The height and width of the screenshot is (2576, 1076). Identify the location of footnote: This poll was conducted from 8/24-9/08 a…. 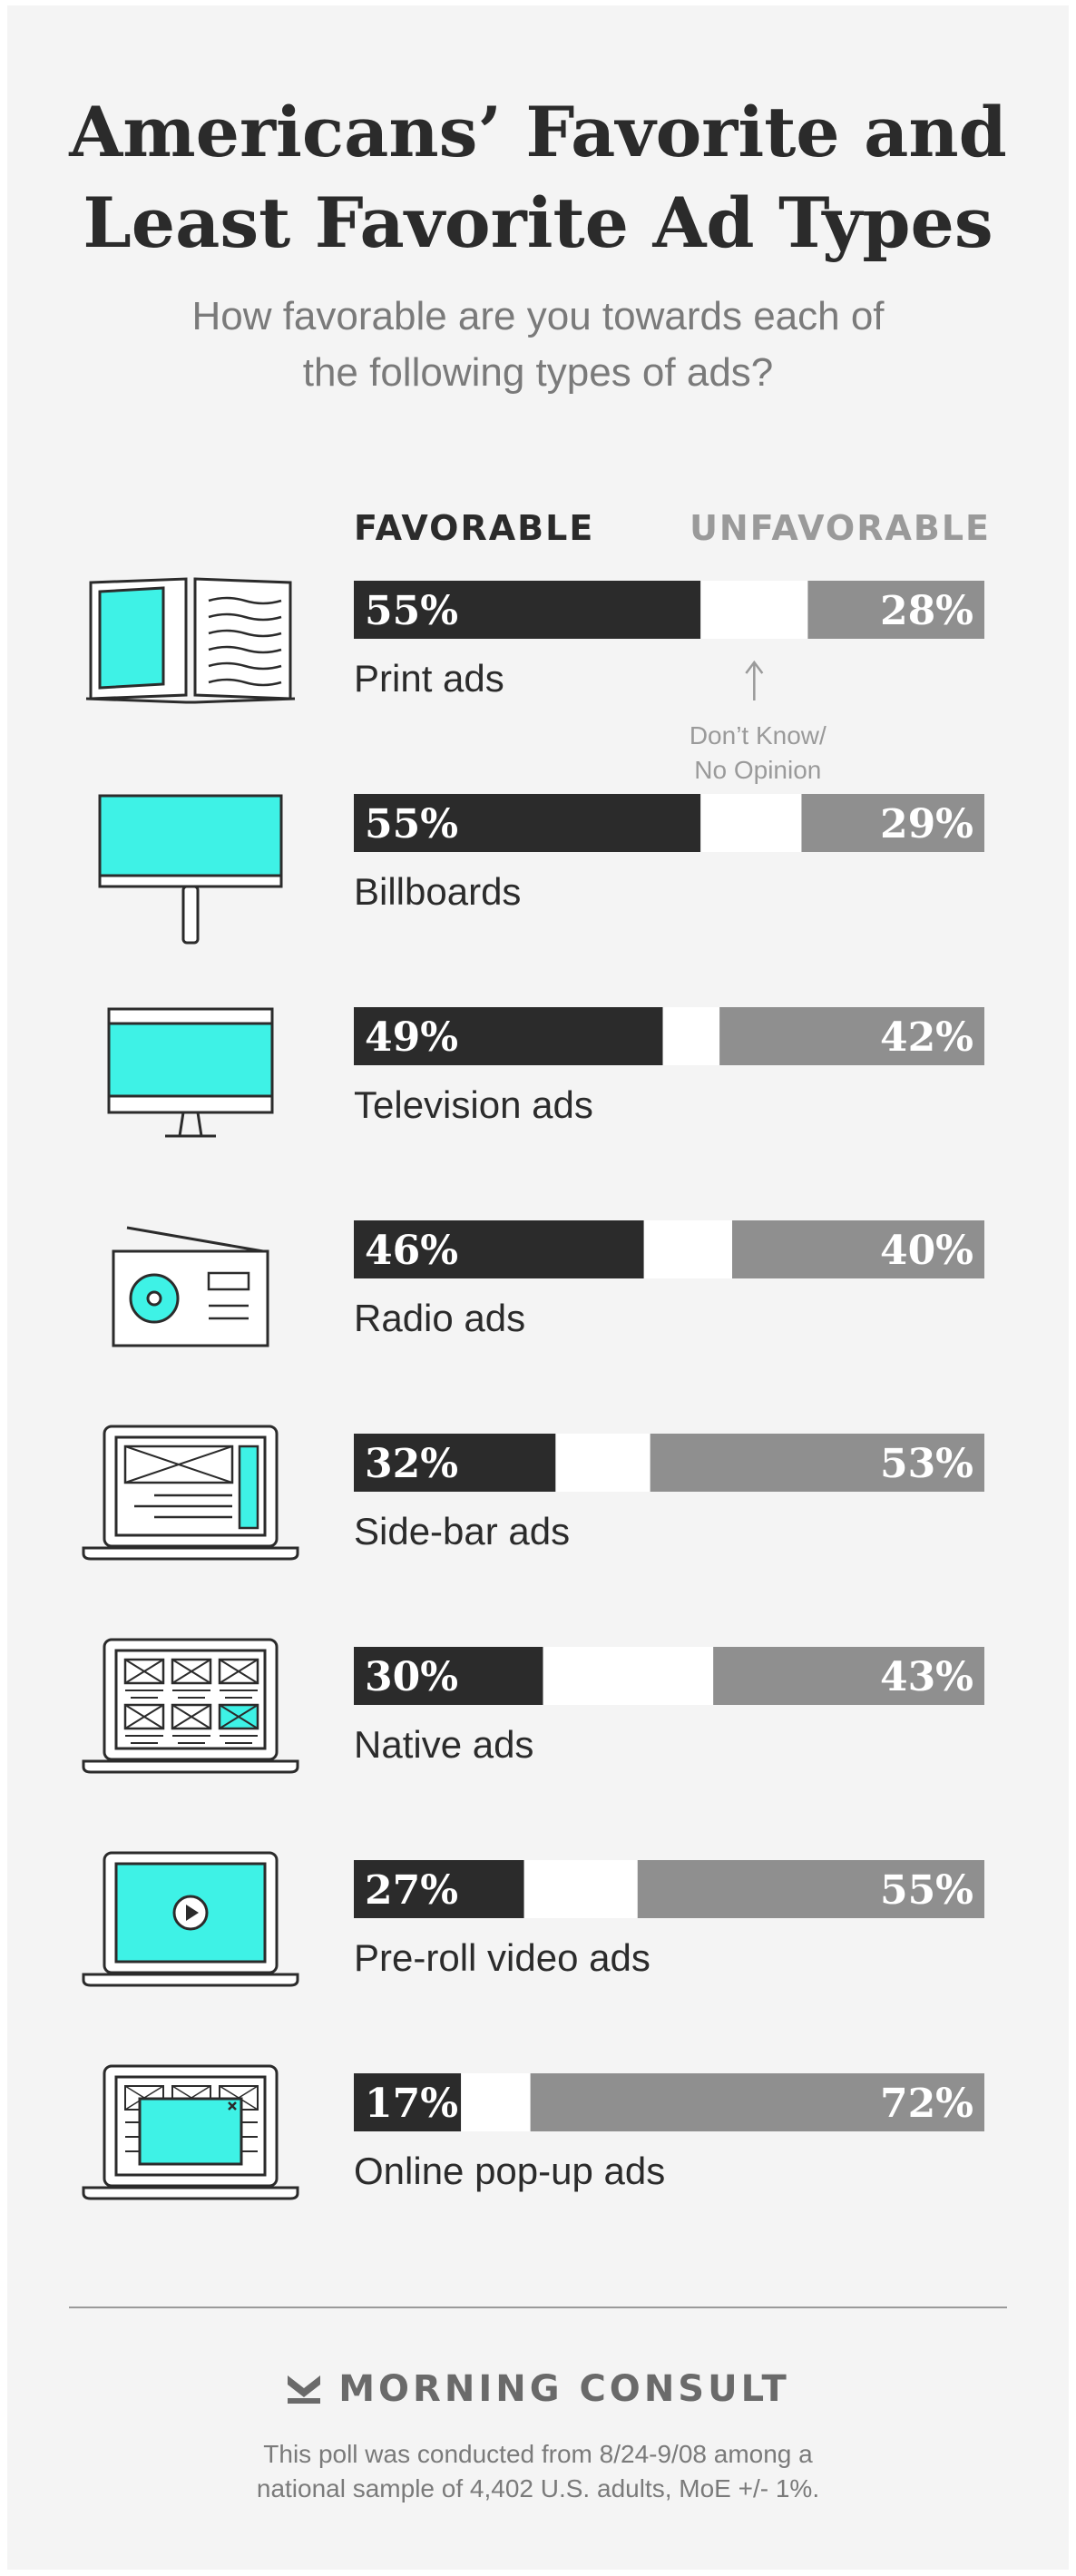
(538, 2471).